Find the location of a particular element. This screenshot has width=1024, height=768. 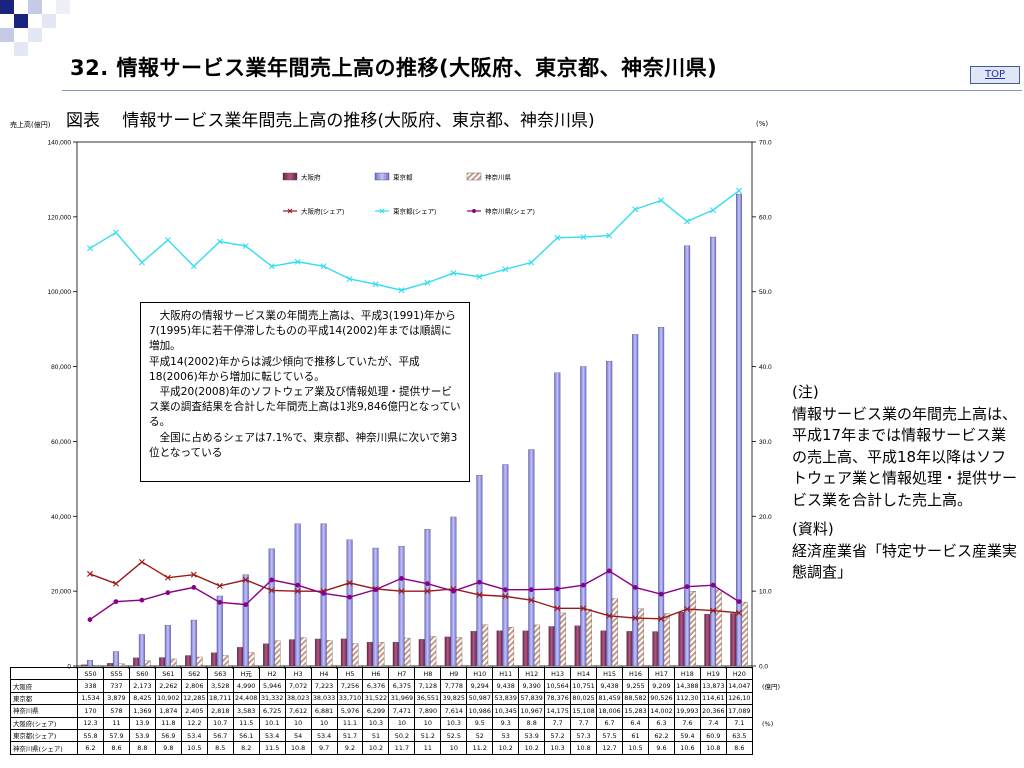

table-value-cell: 6.2 is located at coordinates (90, 748).